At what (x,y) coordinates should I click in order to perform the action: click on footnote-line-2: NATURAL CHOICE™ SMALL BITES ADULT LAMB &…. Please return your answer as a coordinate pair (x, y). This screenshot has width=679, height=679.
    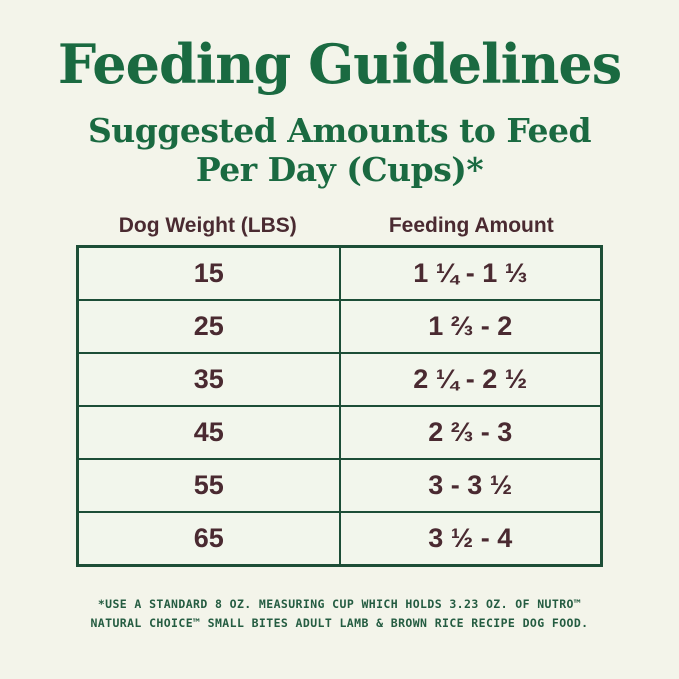
    Looking at the image, I should click on (339, 622).